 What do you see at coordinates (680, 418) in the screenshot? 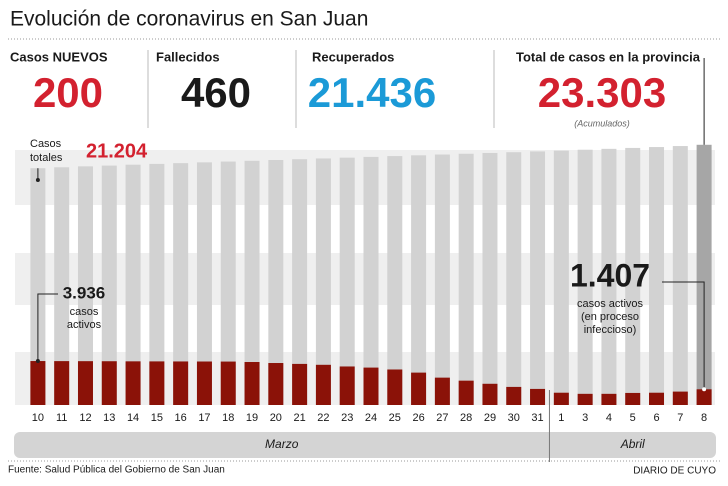
I see `x-tick-label: 7` at bounding box center [680, 418].